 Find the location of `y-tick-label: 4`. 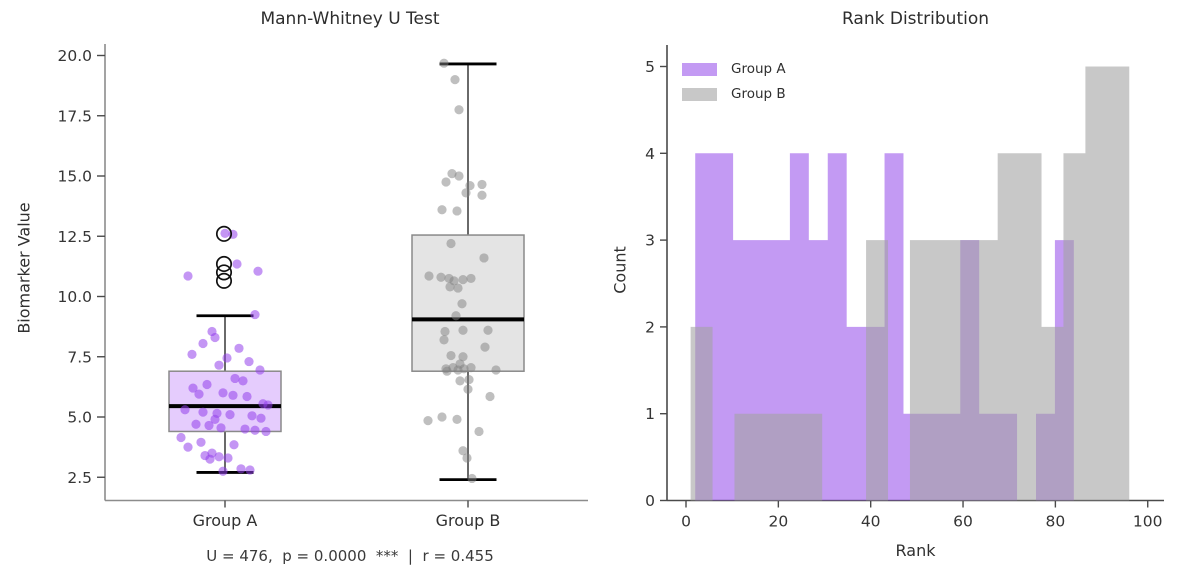

y-tick-label: 4 is located at coordinates (650, 154).